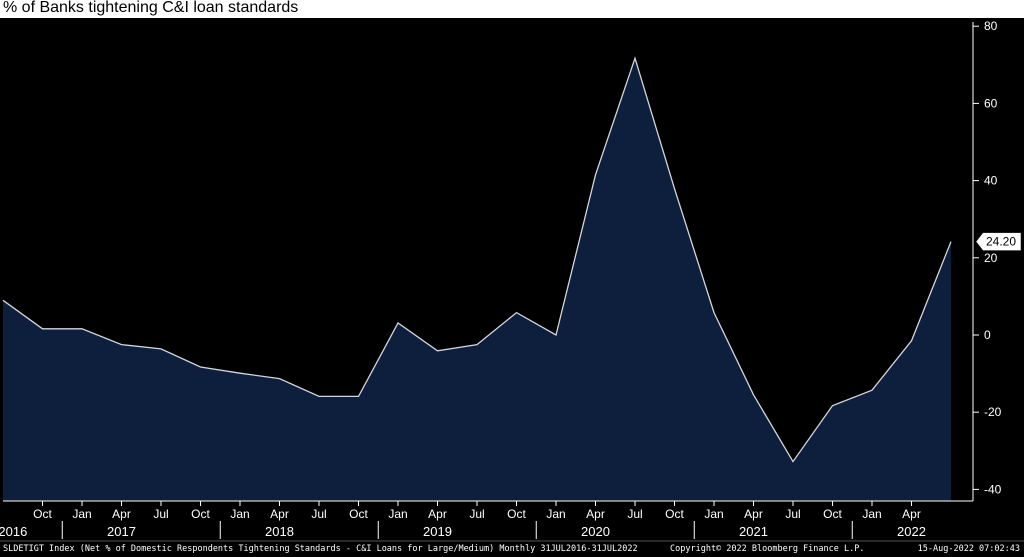 The width and height of the screenshot is (1024, 557). Describe the element at coordinates (121, 531) in the screenshot. I see `year-label-1: 2017` at that location.